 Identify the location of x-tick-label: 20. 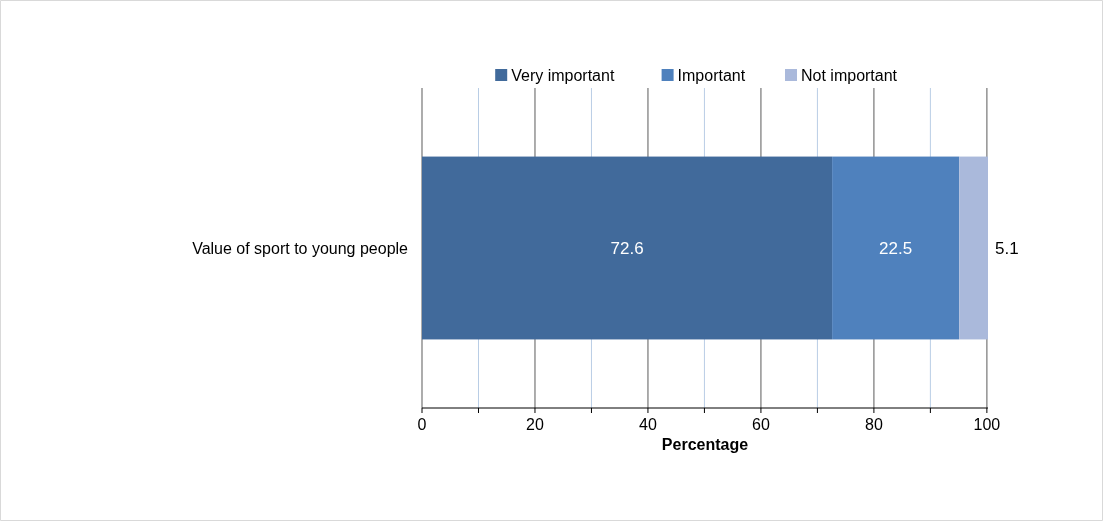
(535, 424).